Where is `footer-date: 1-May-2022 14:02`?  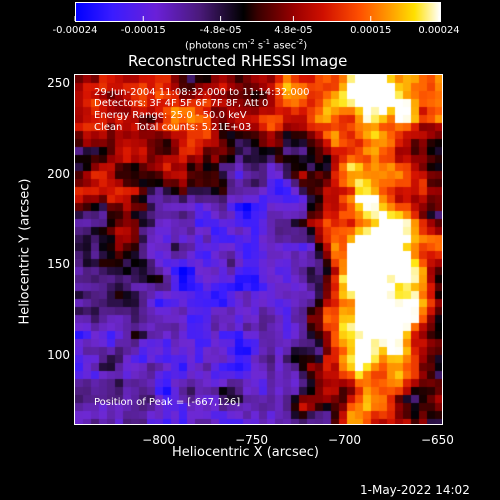 footer-date: 1-May-2022 14:02 is located at coordinates (415, 490).